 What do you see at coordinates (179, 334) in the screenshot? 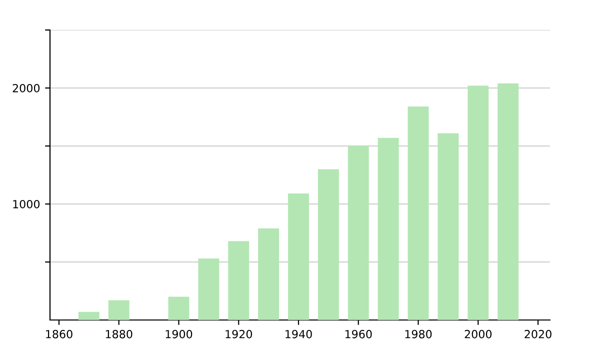
I see `x-tick-label: 1900` at bounding box center [179, 334].